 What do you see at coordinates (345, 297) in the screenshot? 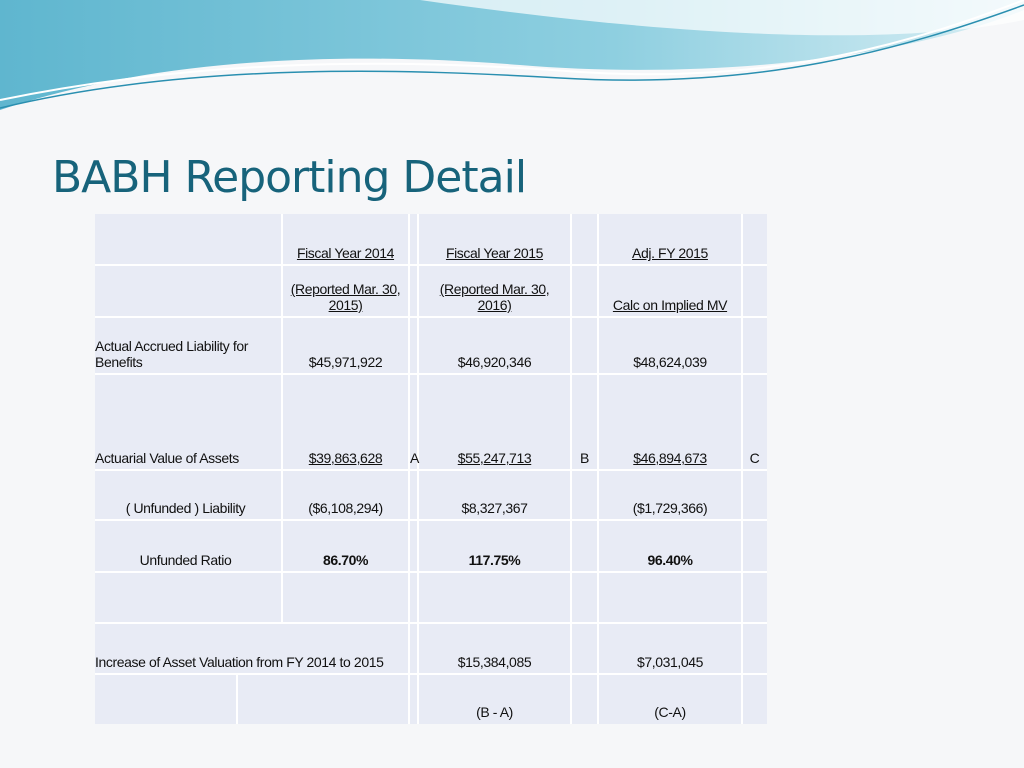
I see `table-cell: (Reported Mar. 30, 2015)` at bounding box center [345, 297].